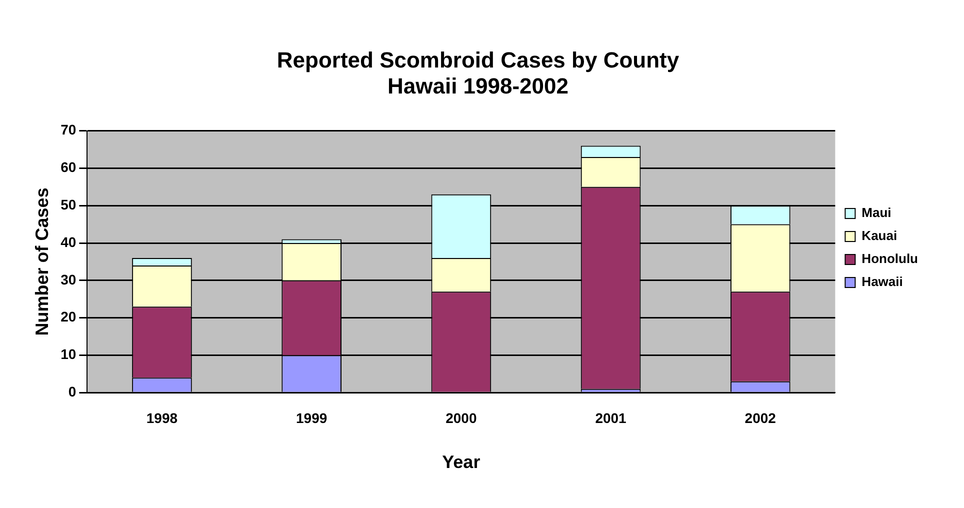  Describe the element at coordinates (68, 242) in the screenshot. I see `y-tick-label: 40` at that location.